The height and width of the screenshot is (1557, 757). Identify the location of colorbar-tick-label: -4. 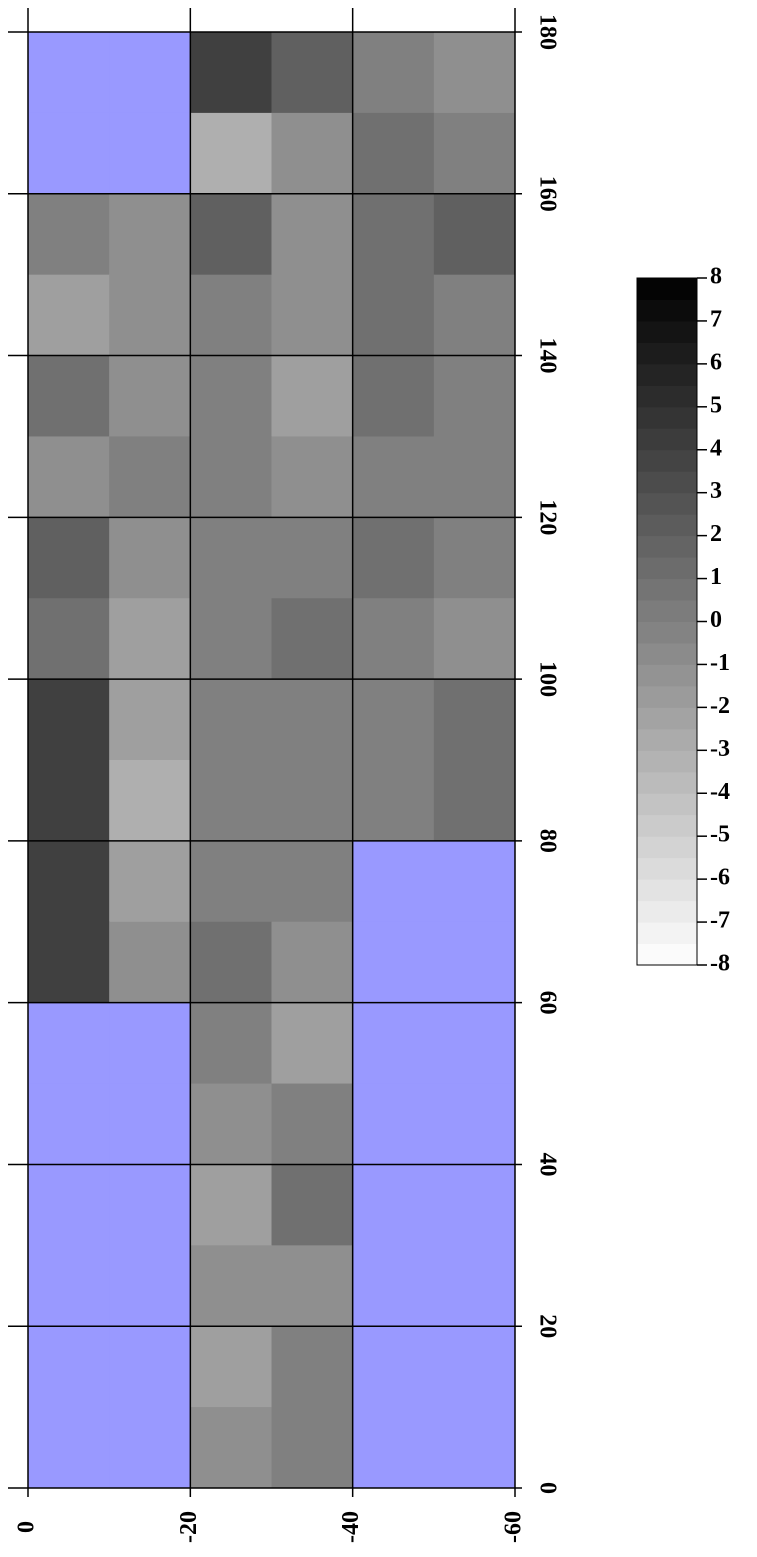
(720, 792).